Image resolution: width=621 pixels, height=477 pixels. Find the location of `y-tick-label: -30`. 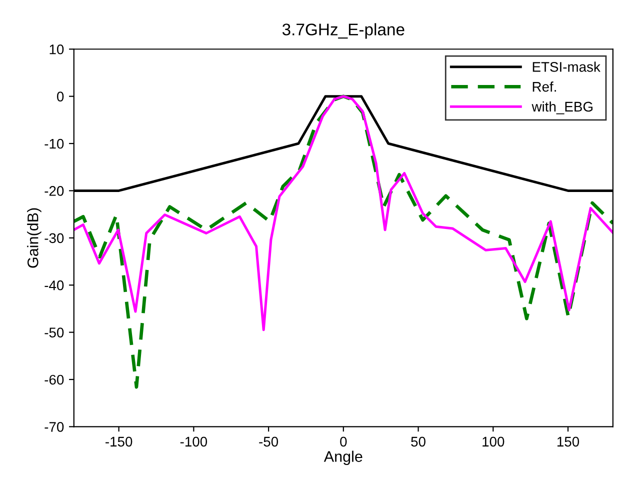

y-tick-label: -30 is located at coordinates (54, 238).